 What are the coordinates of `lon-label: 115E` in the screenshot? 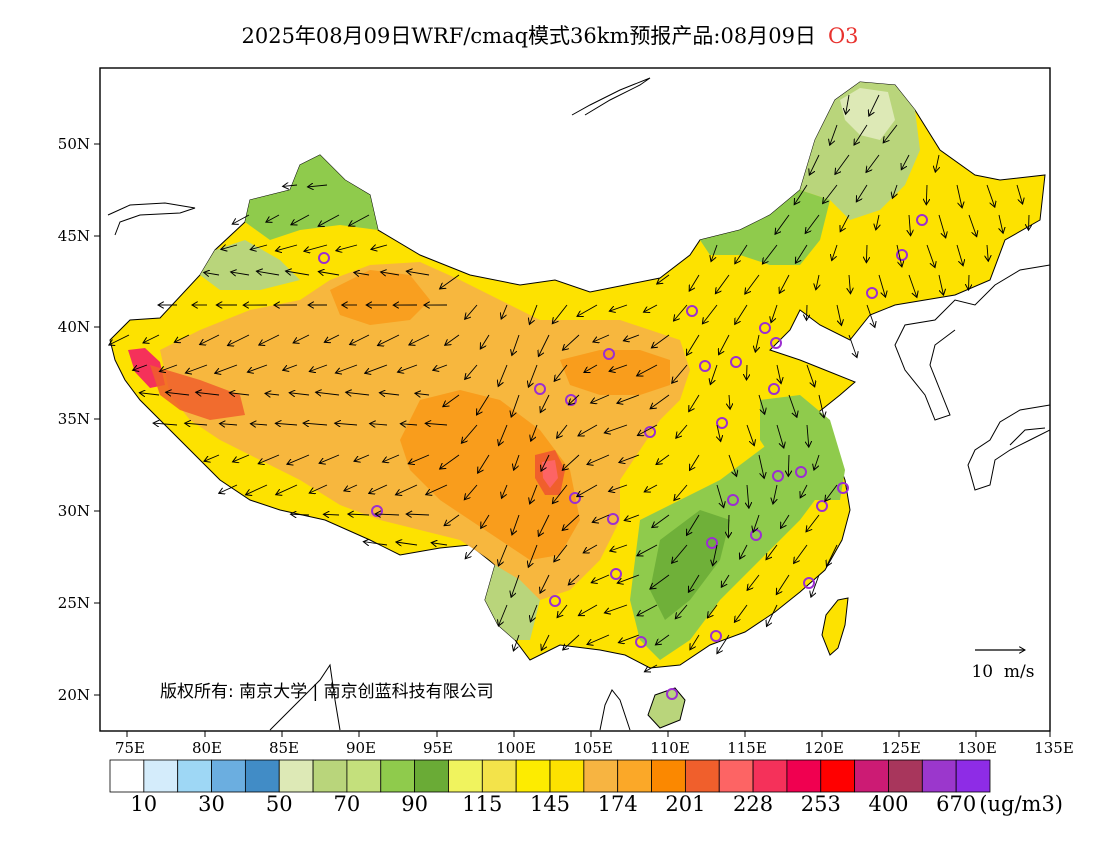 It's located at (747, 748).